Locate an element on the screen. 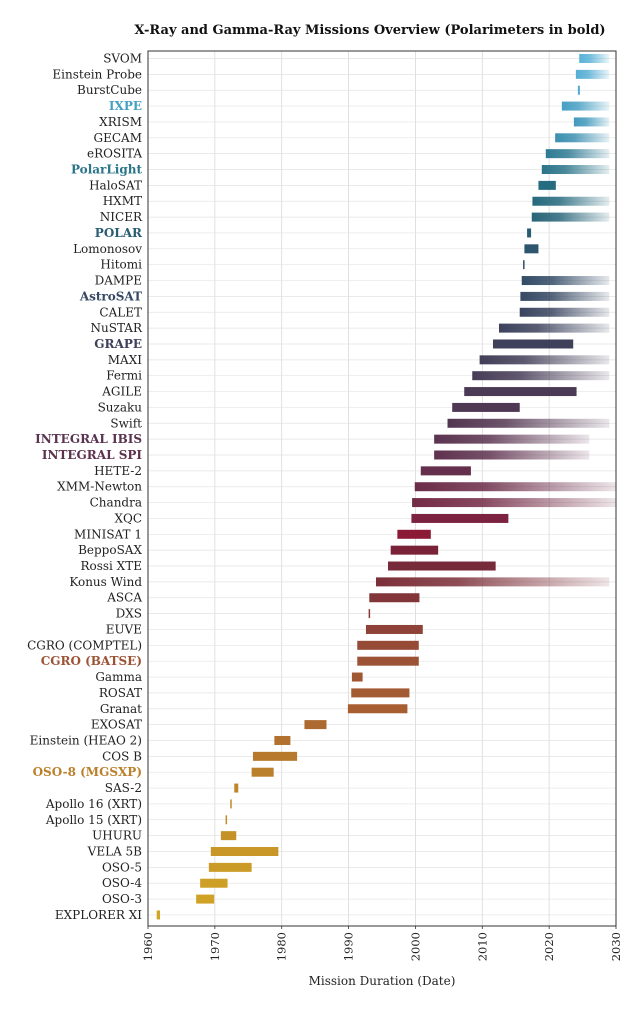 Image resolution: width=635 pixels, height=1015 pixels. mission-label: Swift is located at coordinates (126, 423).